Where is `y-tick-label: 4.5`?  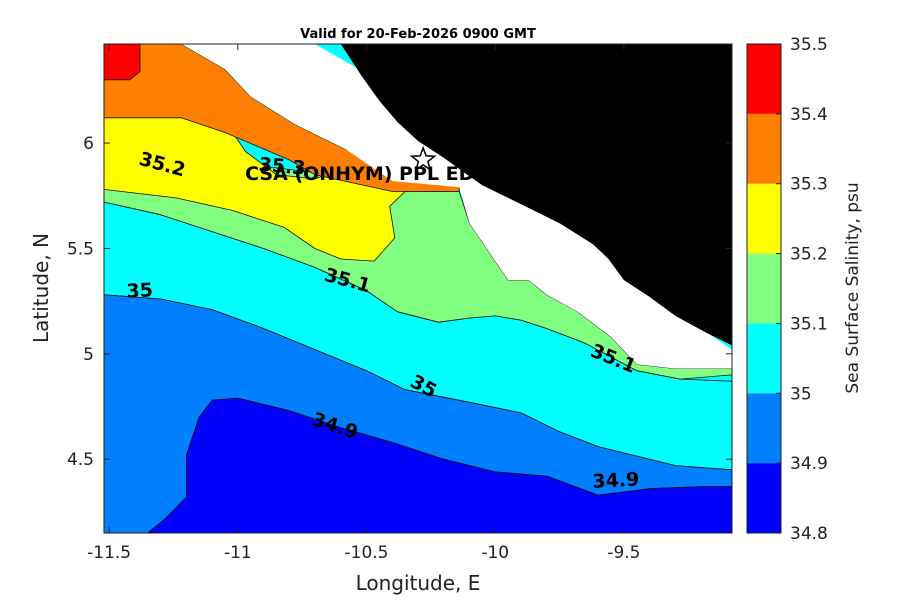 y-tick-label: 4.5 is located at coordinates (80, 460).